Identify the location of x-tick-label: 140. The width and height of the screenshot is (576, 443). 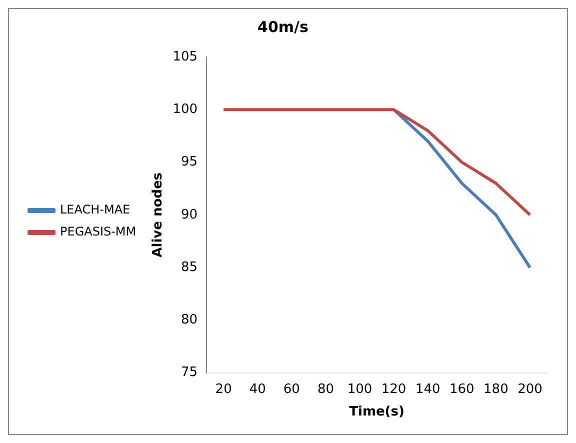
(427, 389).